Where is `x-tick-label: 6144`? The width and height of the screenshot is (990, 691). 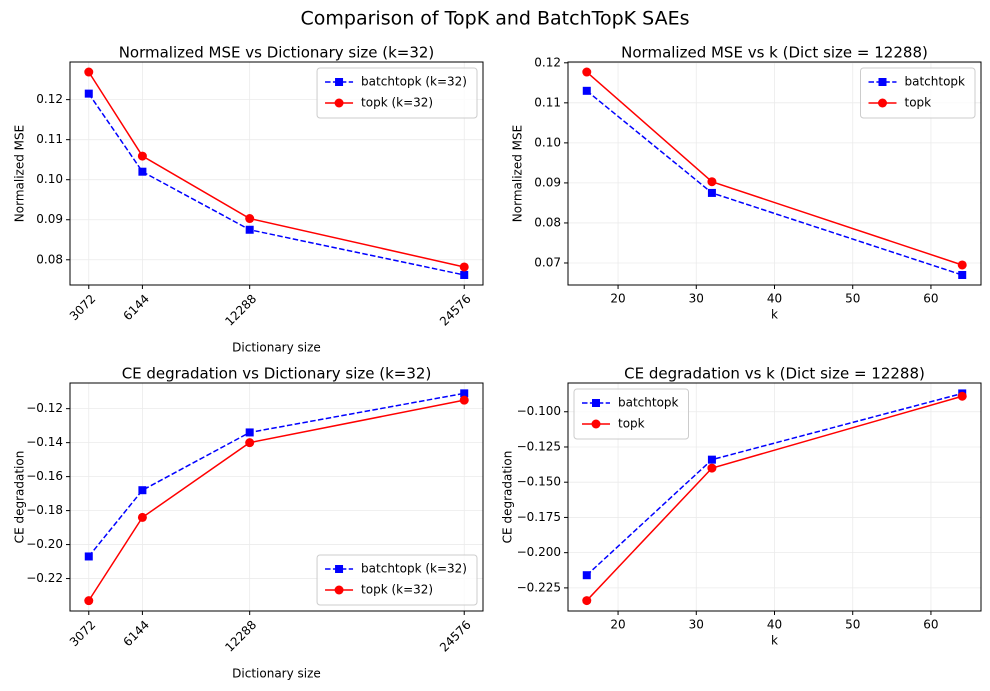 x-tick-label: 6144 is located at coordinates (136, 307).